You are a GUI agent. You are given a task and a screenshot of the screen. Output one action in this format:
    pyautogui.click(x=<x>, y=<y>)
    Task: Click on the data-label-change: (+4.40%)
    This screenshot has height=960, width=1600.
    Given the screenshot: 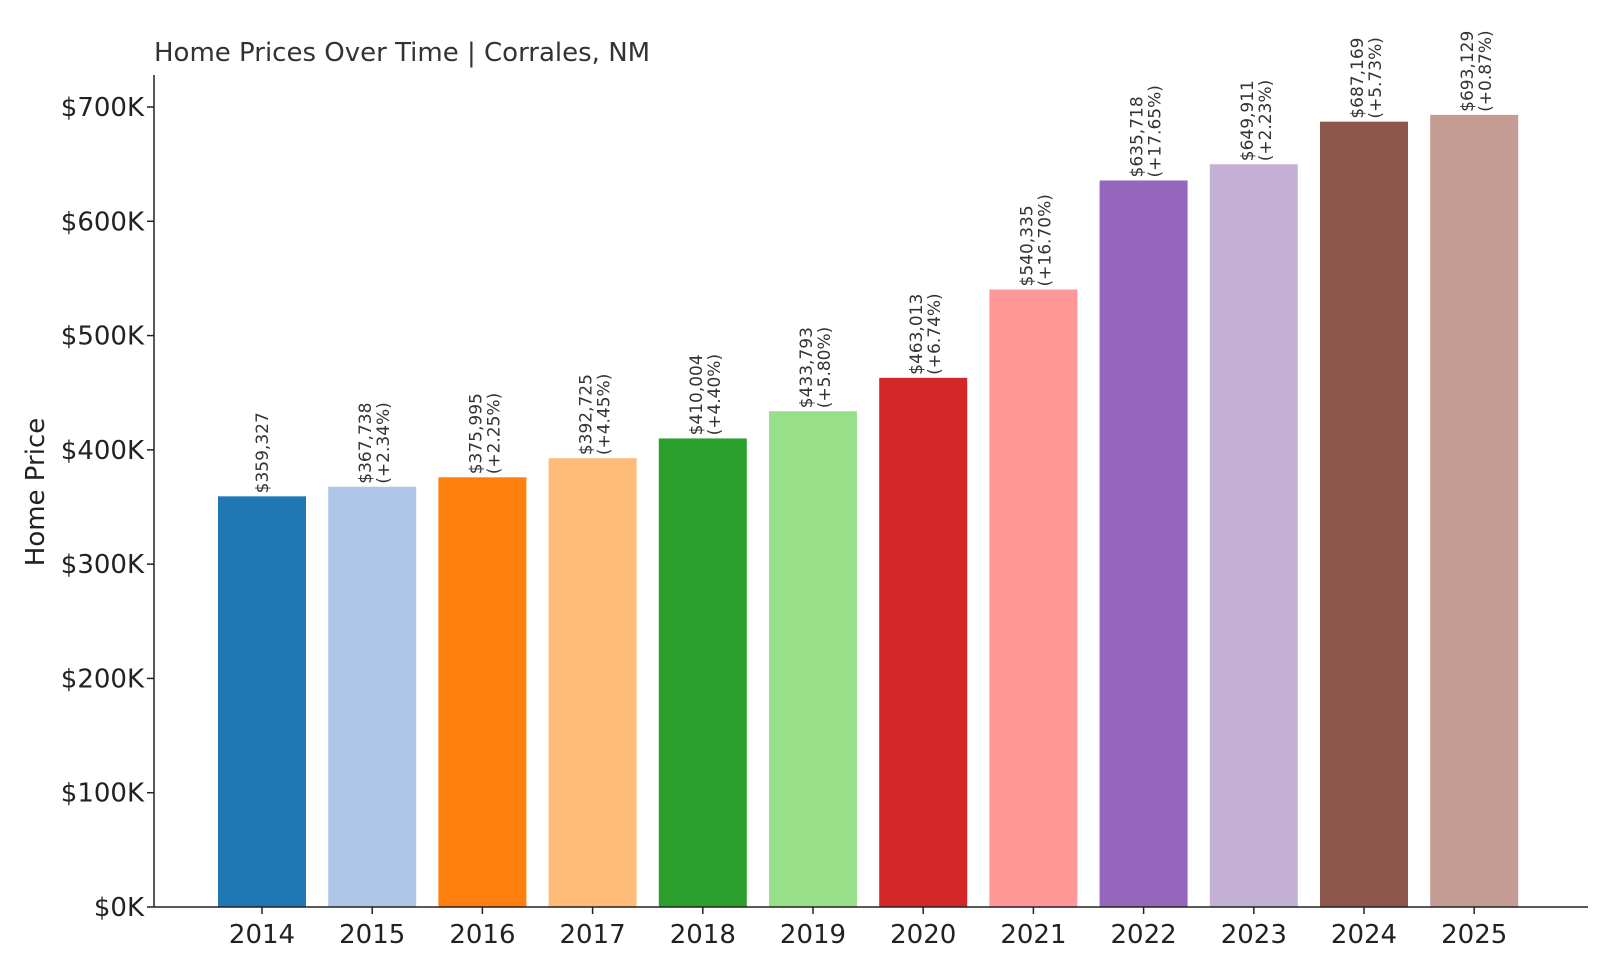 What is the action you would take?
    pyautogui.click(x=715, y=395)
    